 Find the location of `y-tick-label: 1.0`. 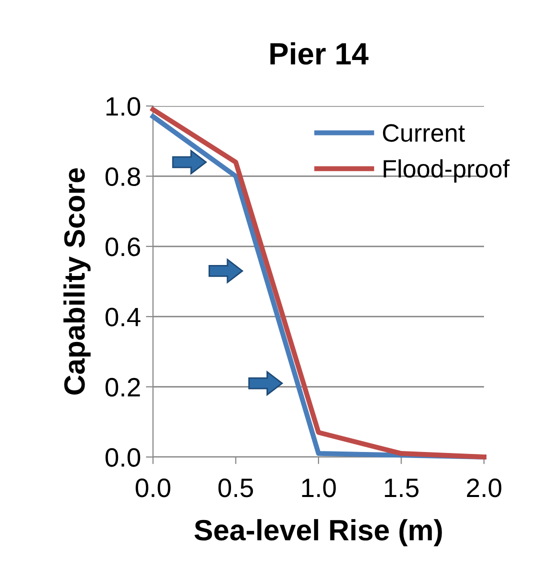

y-tick-label: 1.0 is located at coordinates (123, 106).